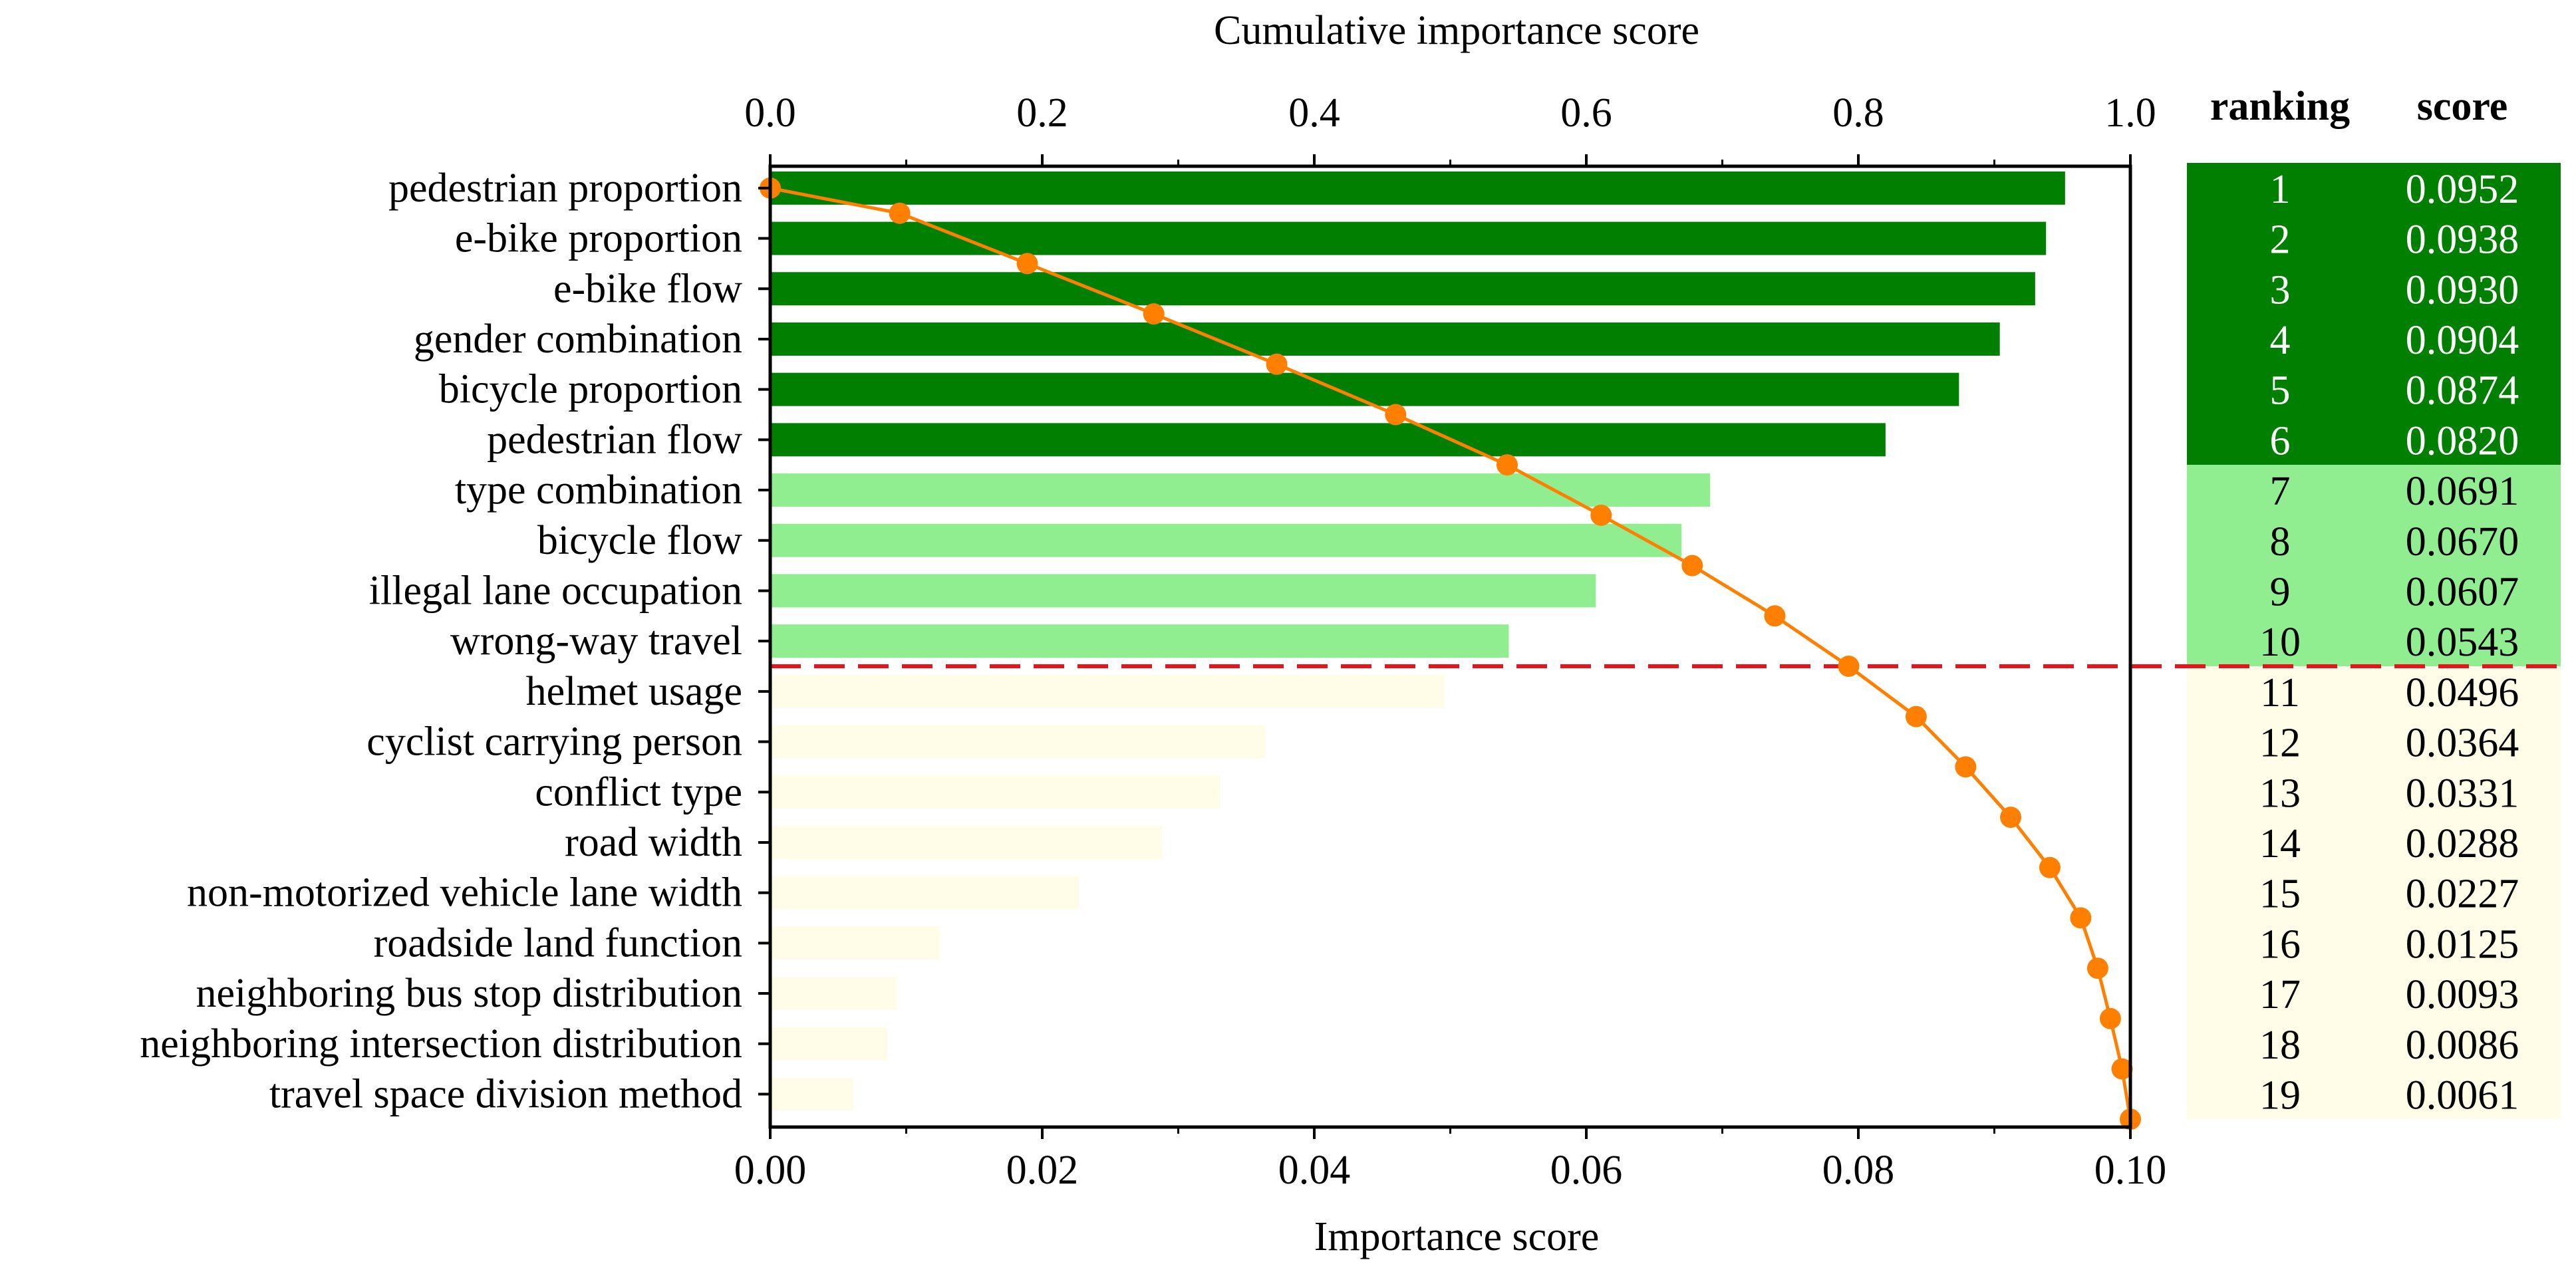 This screenshot has width=2576, height=1272. Describe the element at coordinates (2462, 693) in the screenshot. I see `score-cell-11: 0.0496` at that location.